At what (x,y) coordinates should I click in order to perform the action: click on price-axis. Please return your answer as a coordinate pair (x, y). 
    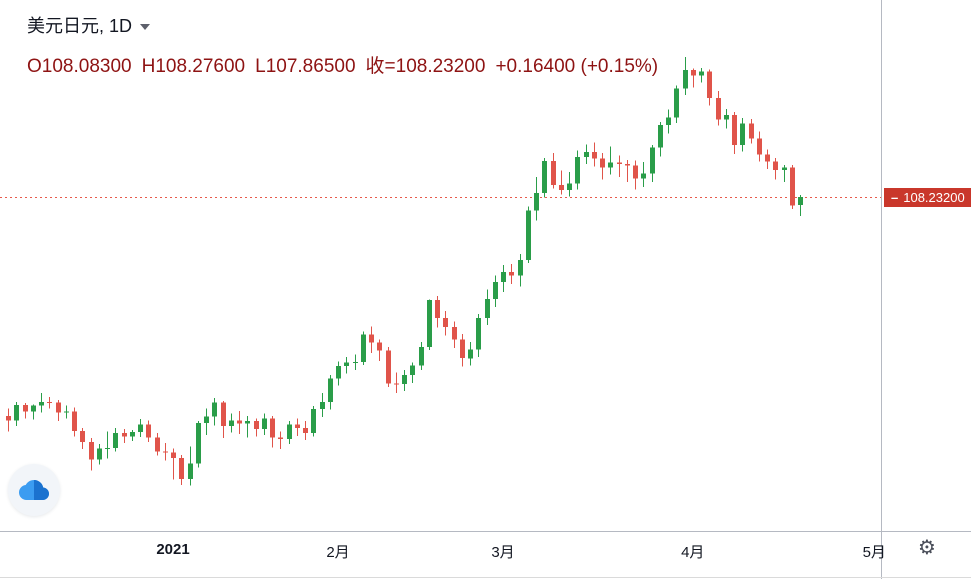
    Looking at the image, I should click on (926, 265).